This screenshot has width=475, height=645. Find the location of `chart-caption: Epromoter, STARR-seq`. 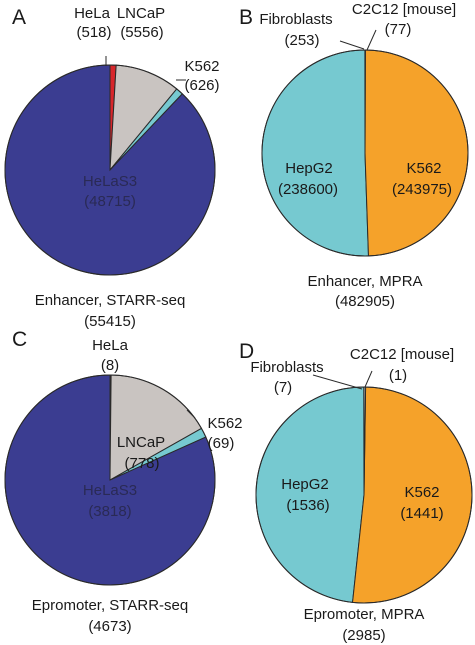

chart-caption: Epromoter, STARR-seq is located at coordinates (110, 605).